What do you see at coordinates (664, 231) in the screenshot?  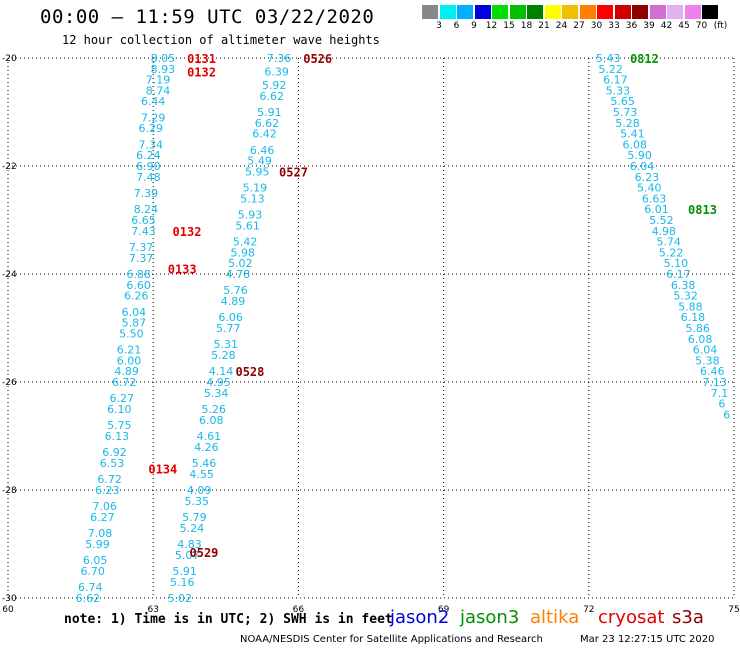 I see `wave-height-label: 4.98` at bounding box center [664, 231].